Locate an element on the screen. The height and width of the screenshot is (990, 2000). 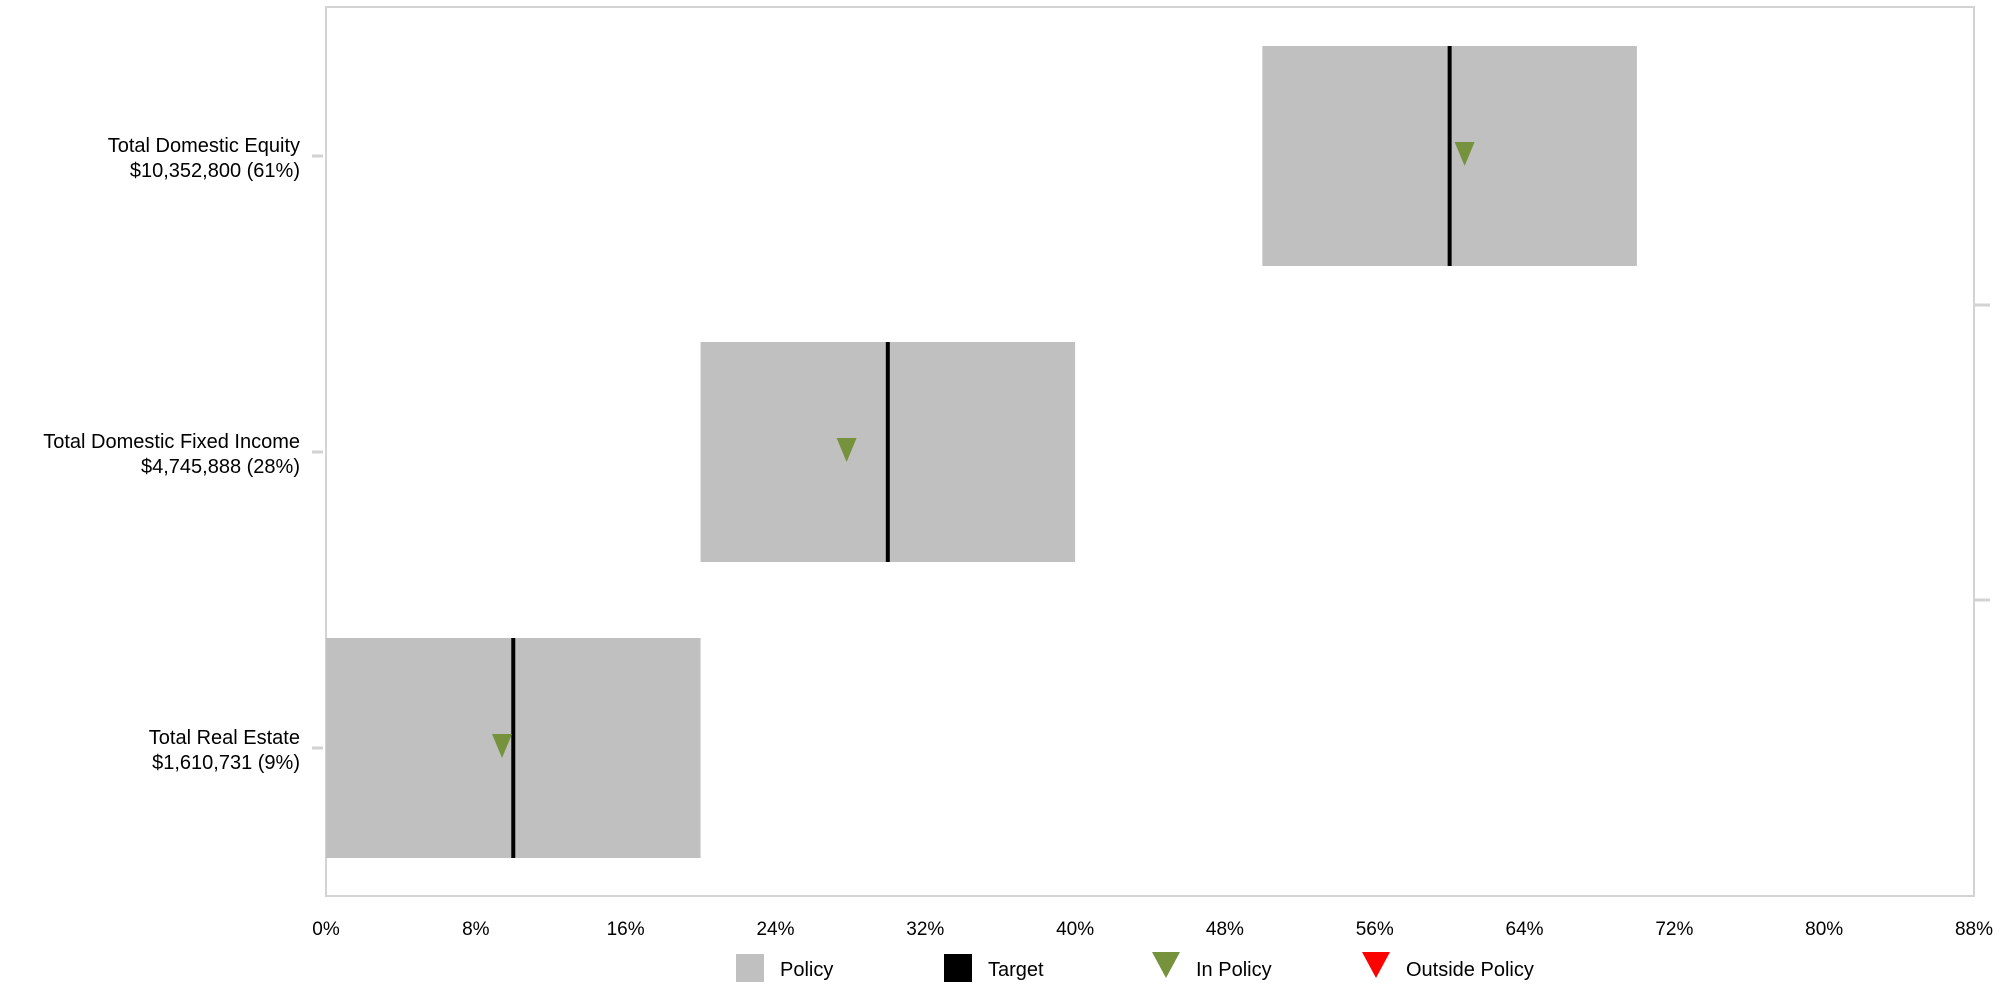
x-tick-label: 64% is located at coordinates (1525, 929).